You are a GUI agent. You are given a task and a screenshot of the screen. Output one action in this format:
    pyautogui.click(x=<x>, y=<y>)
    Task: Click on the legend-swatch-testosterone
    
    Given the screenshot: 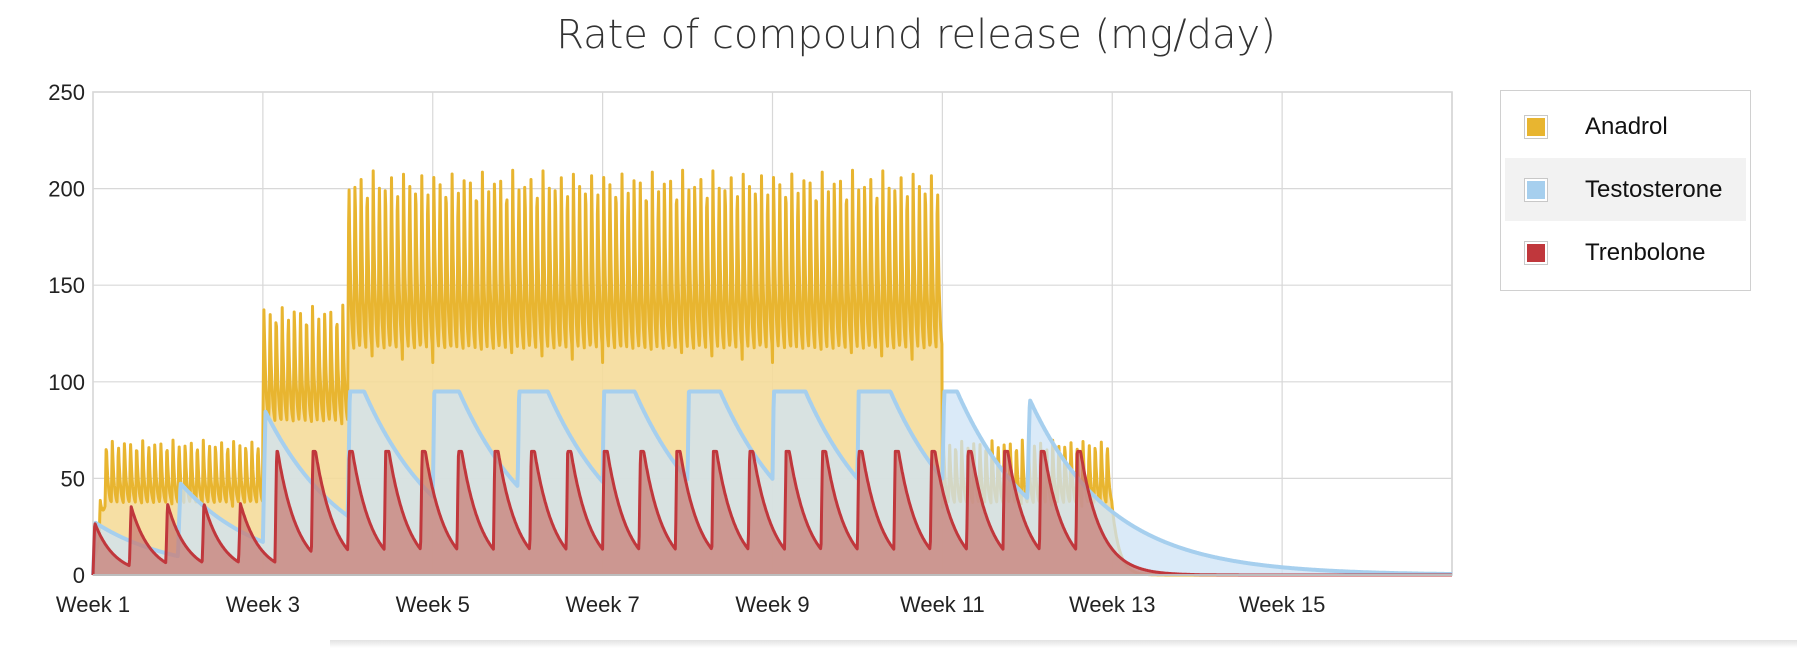 What is the action you would take?
    pyautogui.click(x=1536, y=189)
    